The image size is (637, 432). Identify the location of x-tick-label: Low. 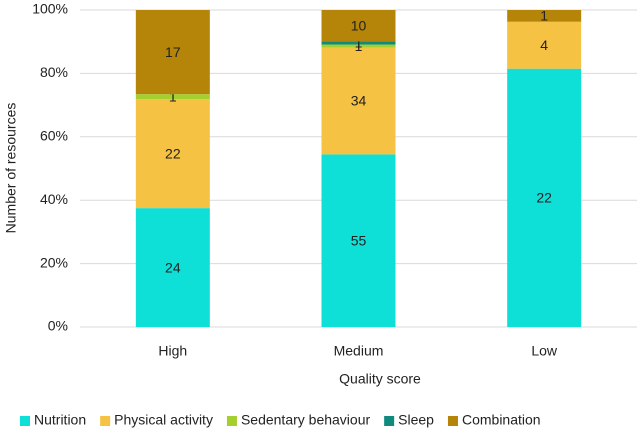
(544, 351).